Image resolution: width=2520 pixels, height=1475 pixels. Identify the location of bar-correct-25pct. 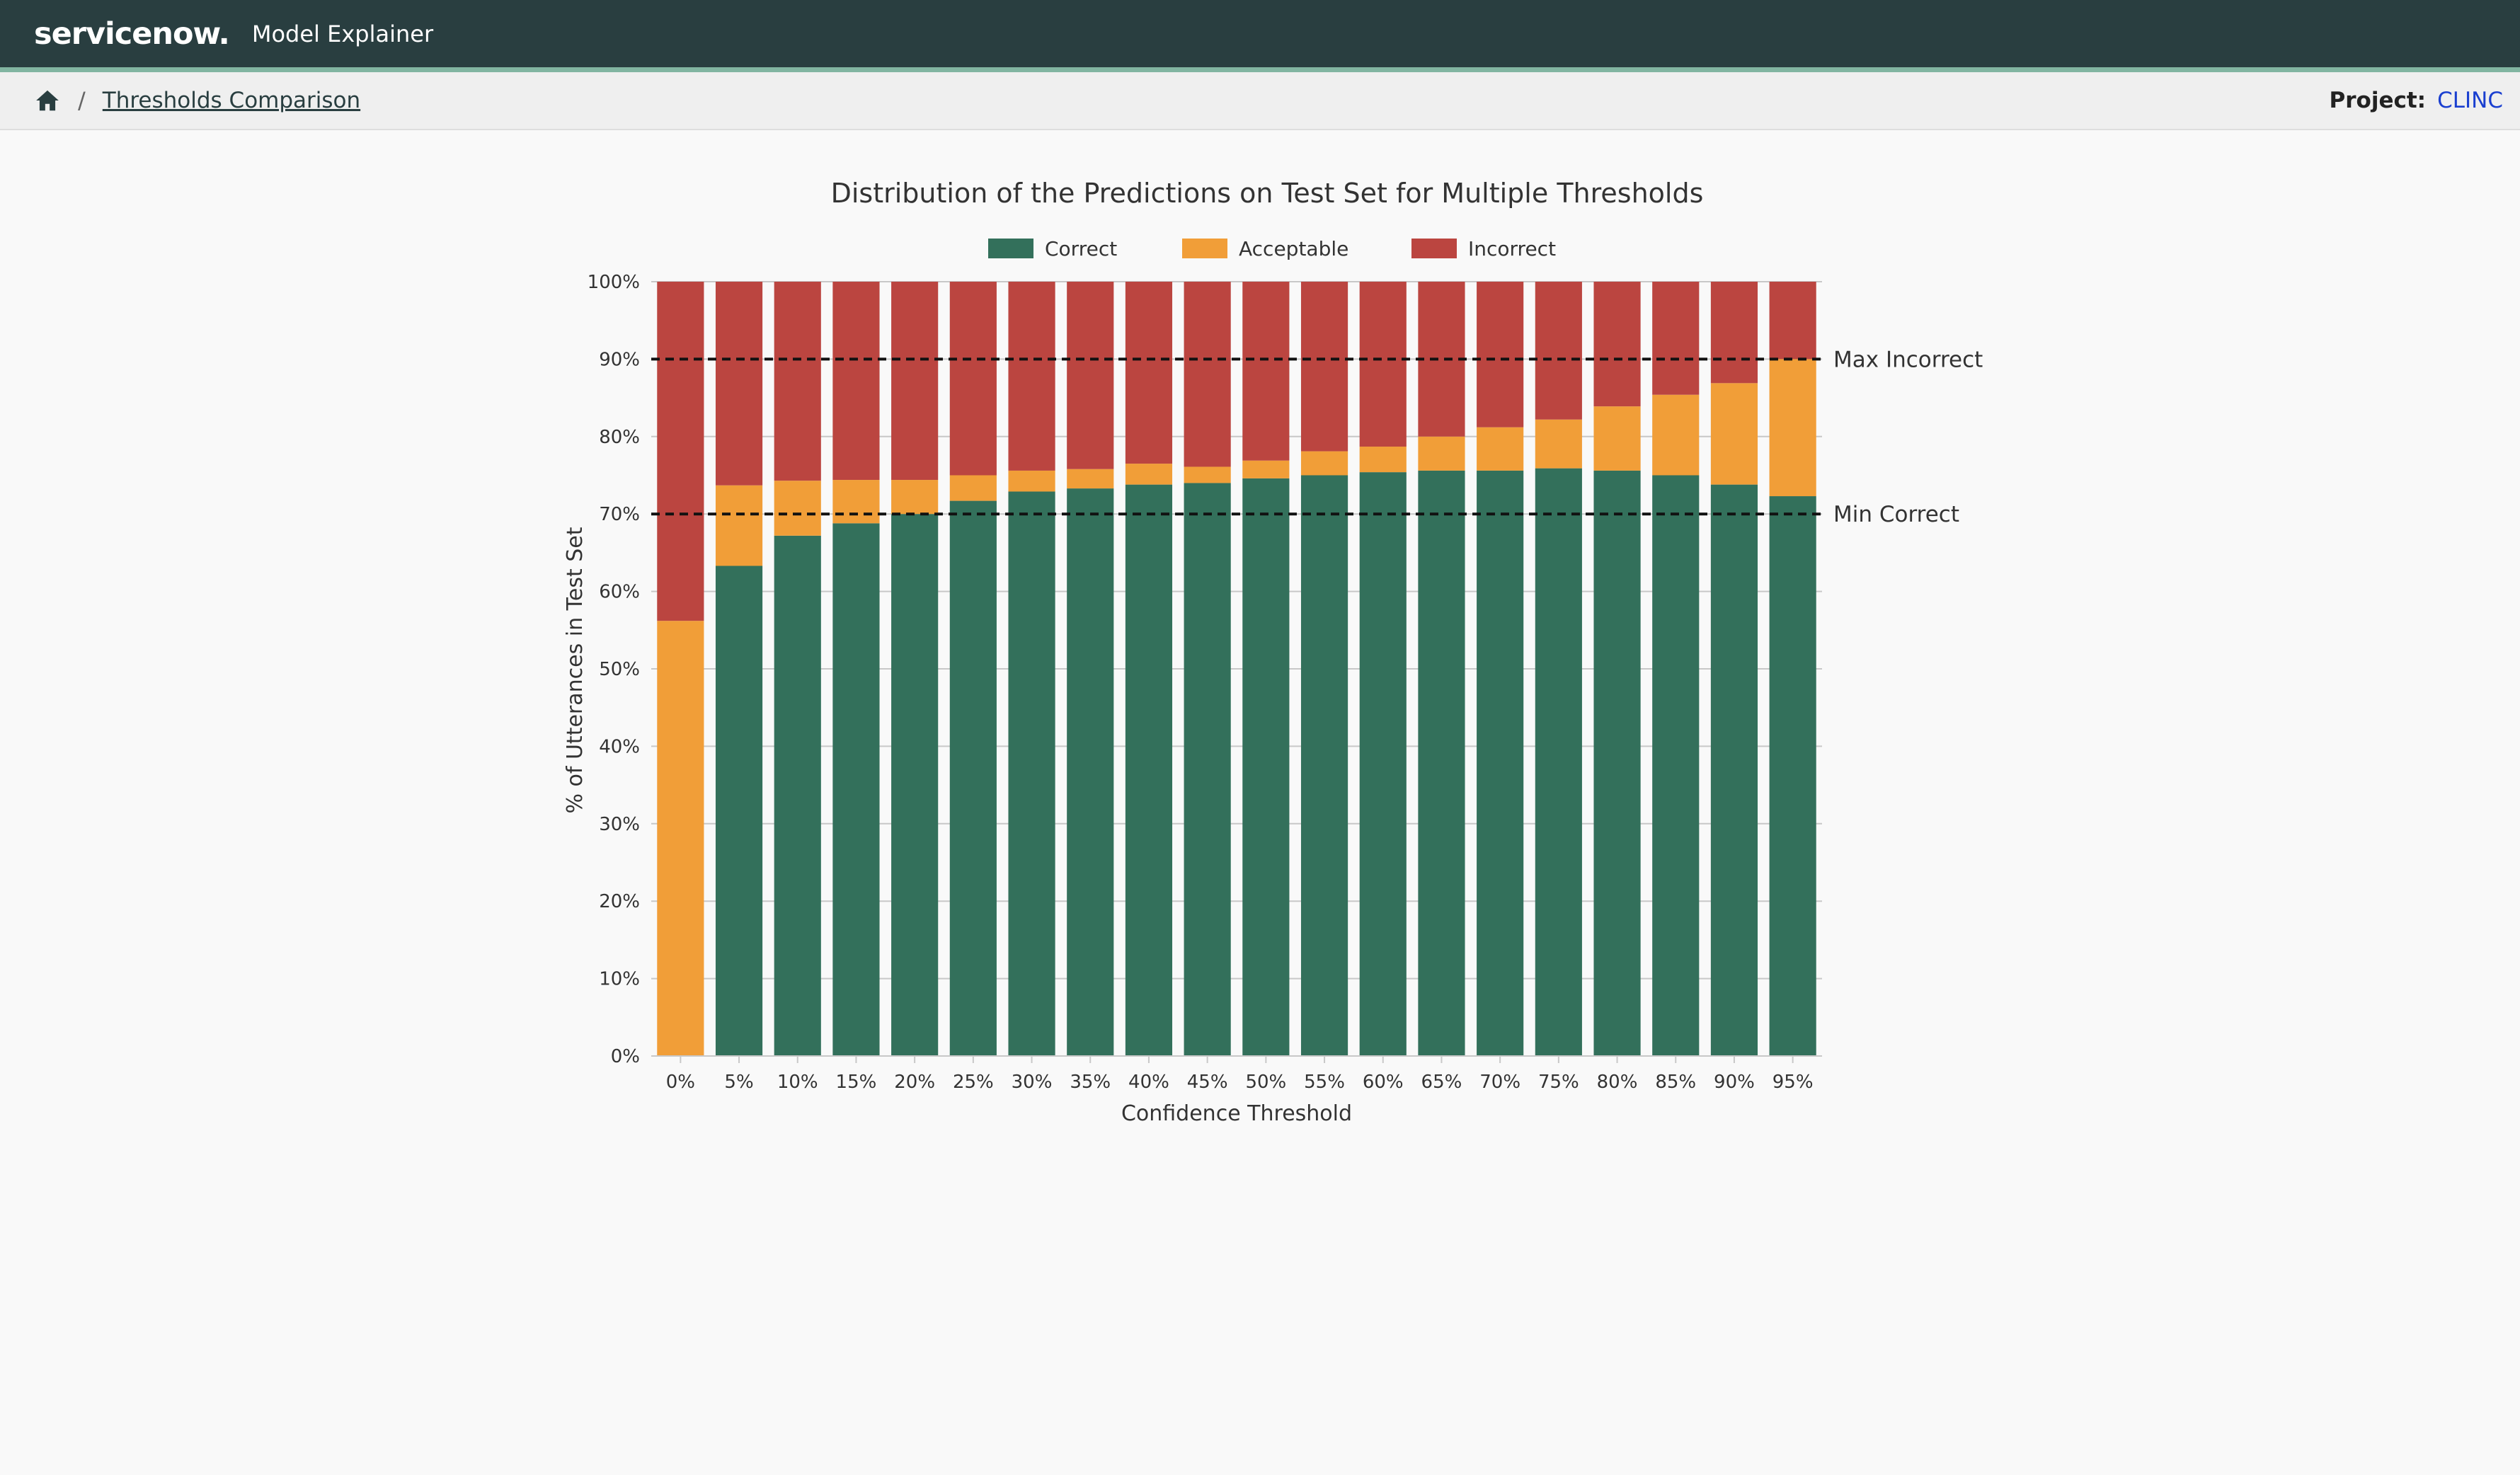
(973, 778).